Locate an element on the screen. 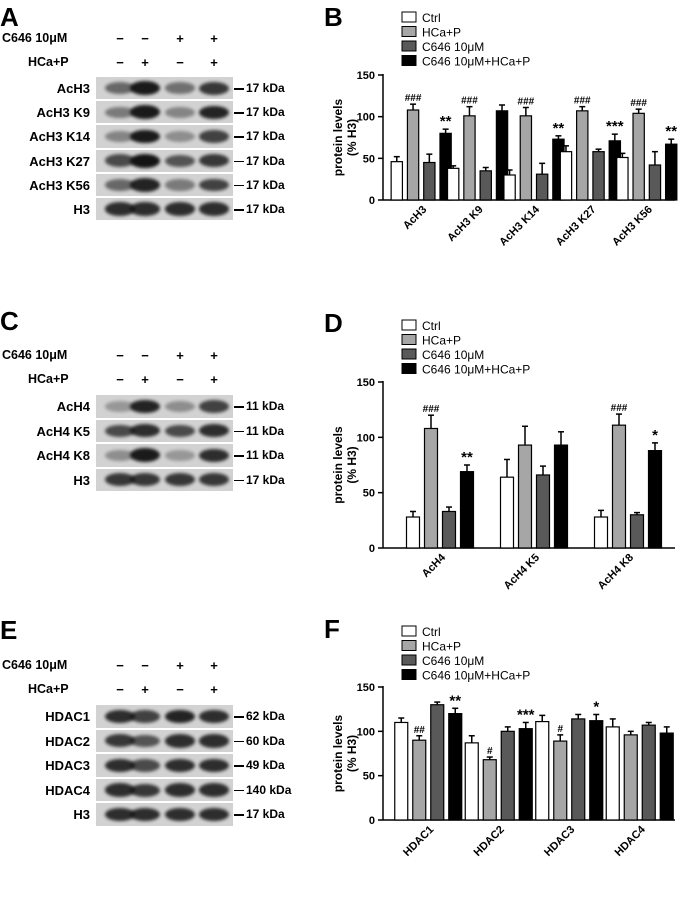  x-tick-label: HDAC4 is located at coordinates (631, 841).